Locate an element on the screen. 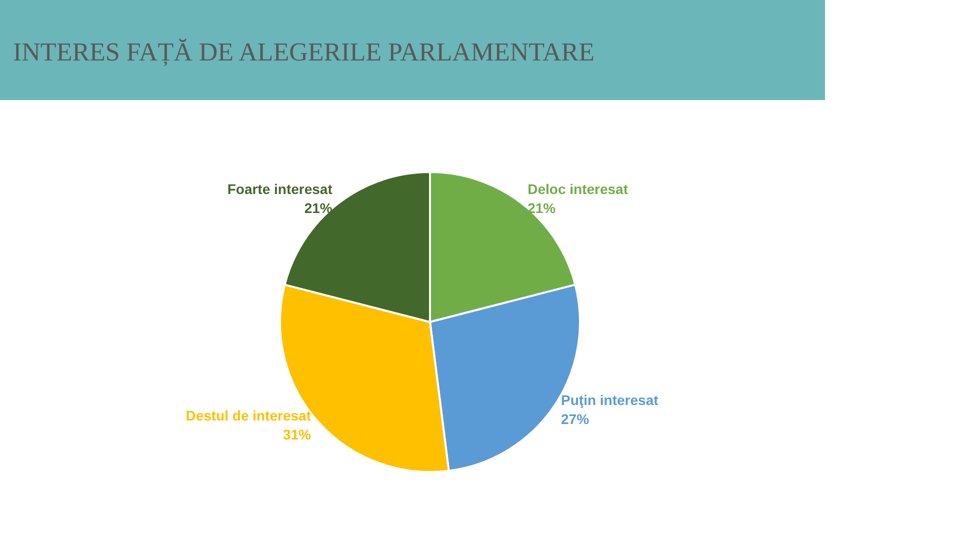 Image resolution: width=970 pixels, height=544 pixels. slice-label: Puţin interesat is located at coordinates (610, 400).